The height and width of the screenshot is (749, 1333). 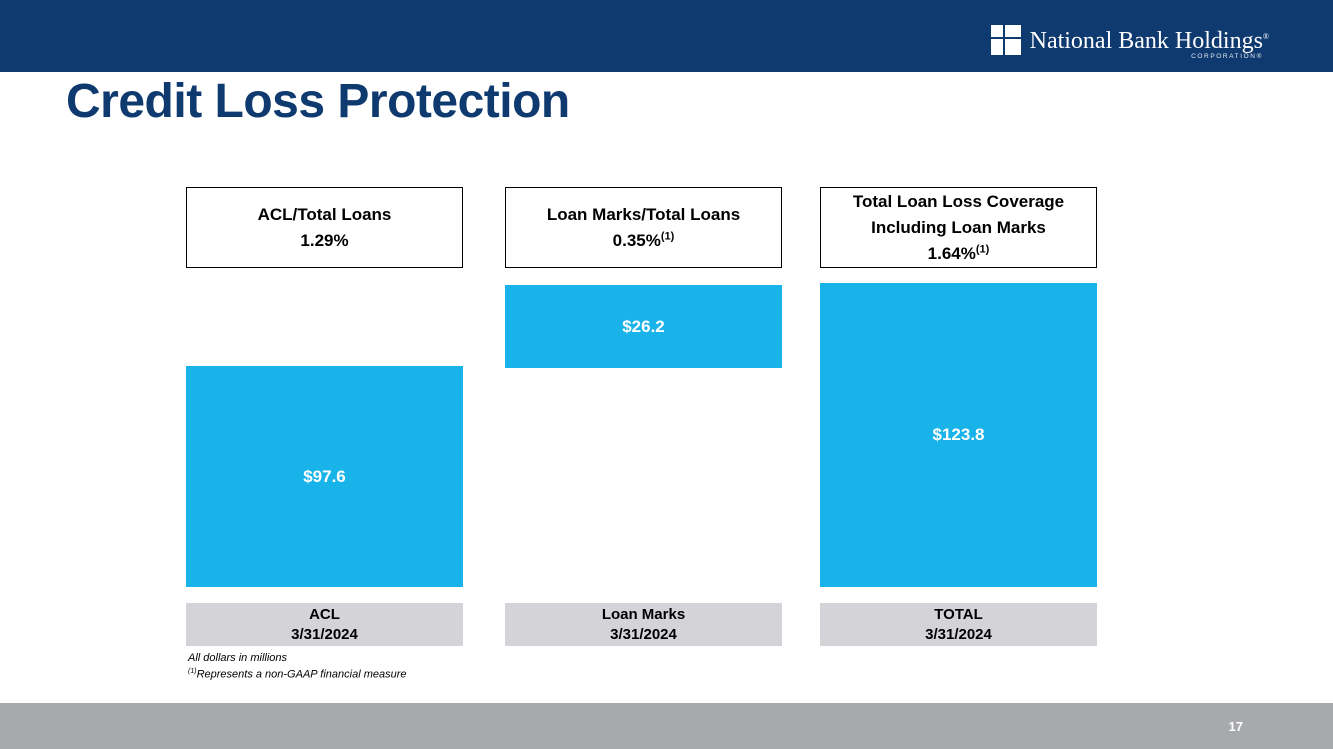 What do you see at coordinates (324, 614) in the screenshot?
I see `axis-label-name: ACL` at bounding box center [324, 614].